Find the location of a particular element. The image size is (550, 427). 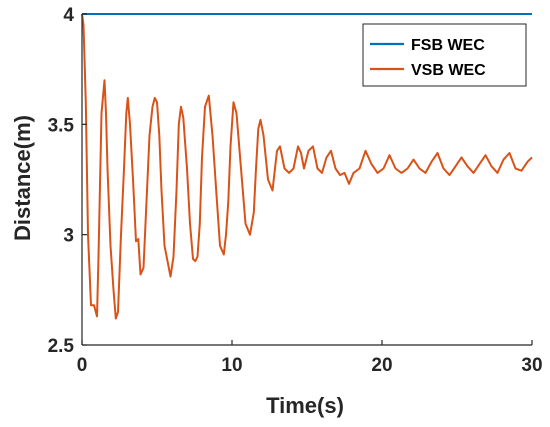

y-tick-label: 4 is located at coordinates (68, 15).